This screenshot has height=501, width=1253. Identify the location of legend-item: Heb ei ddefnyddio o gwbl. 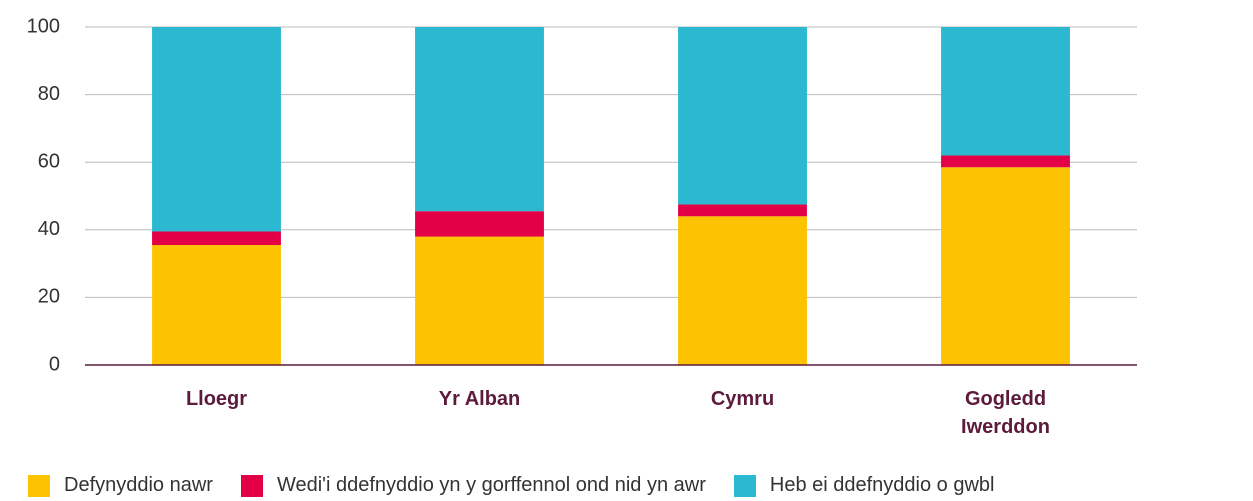
(864, 485).